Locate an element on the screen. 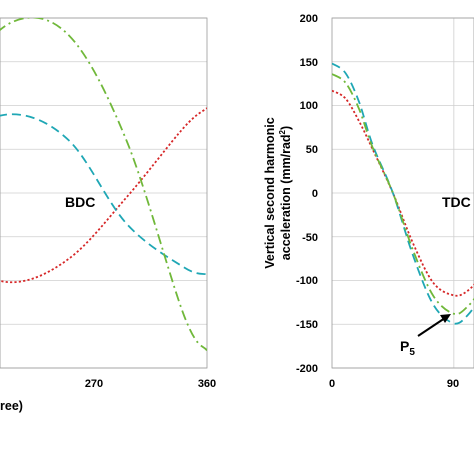  right-series-0-line is located at coordinates (403, 193).